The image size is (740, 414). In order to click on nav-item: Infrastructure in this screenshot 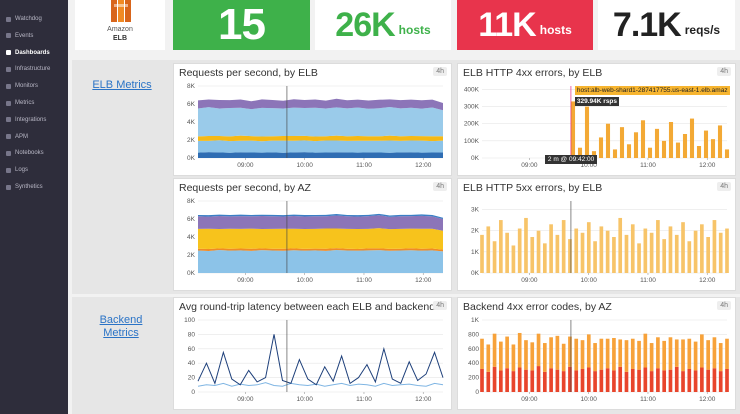, I will do `click(35, 69)`.